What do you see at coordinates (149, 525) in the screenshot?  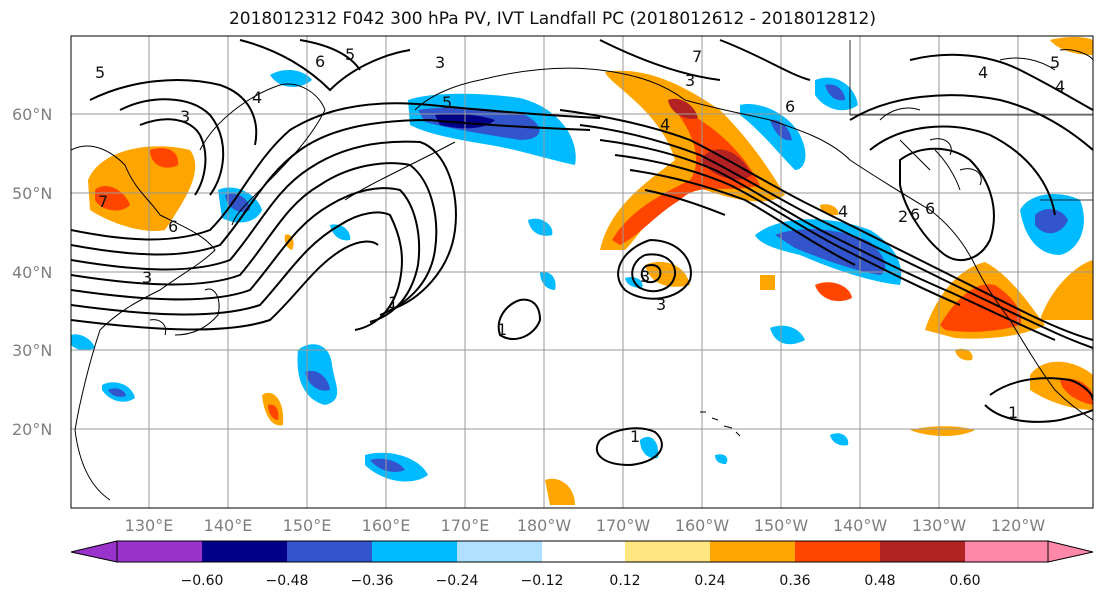 I see `lon-label: 130°E` at bounding box center [149, 525].